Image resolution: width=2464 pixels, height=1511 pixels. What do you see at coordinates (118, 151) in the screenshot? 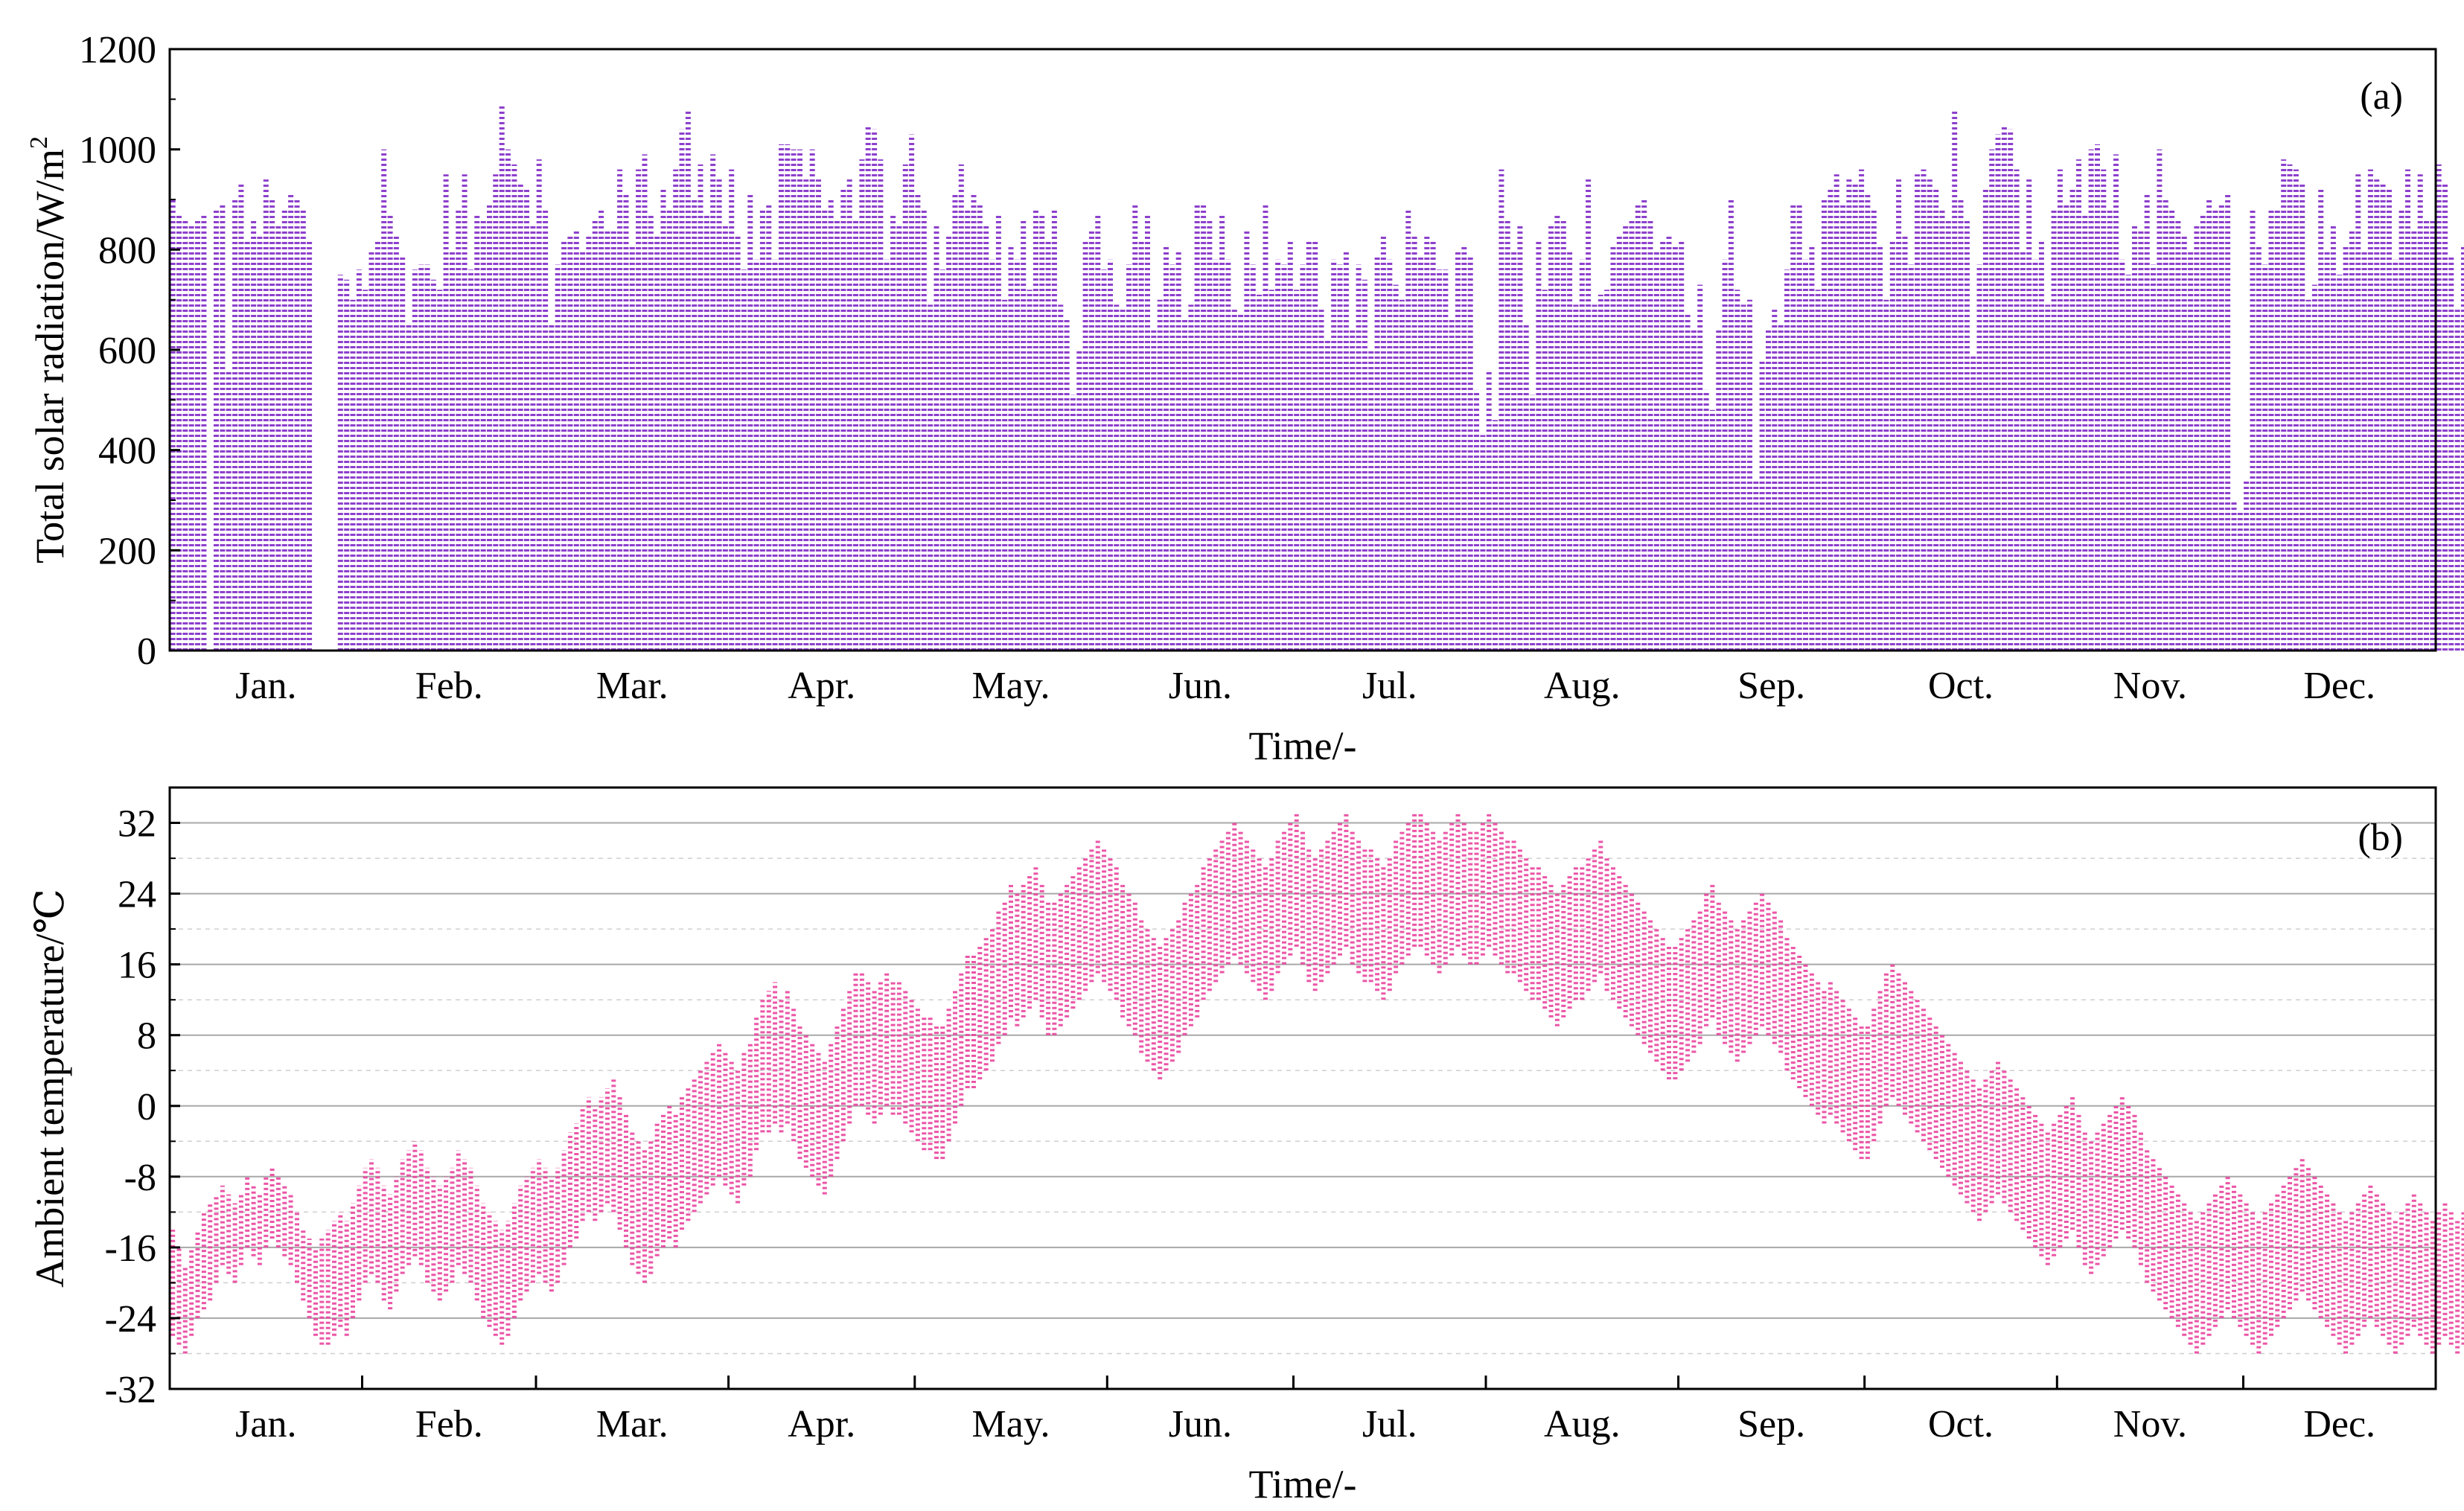
I see `y-axis-a-tick-label: 1000` at bounding box center [118, 151].